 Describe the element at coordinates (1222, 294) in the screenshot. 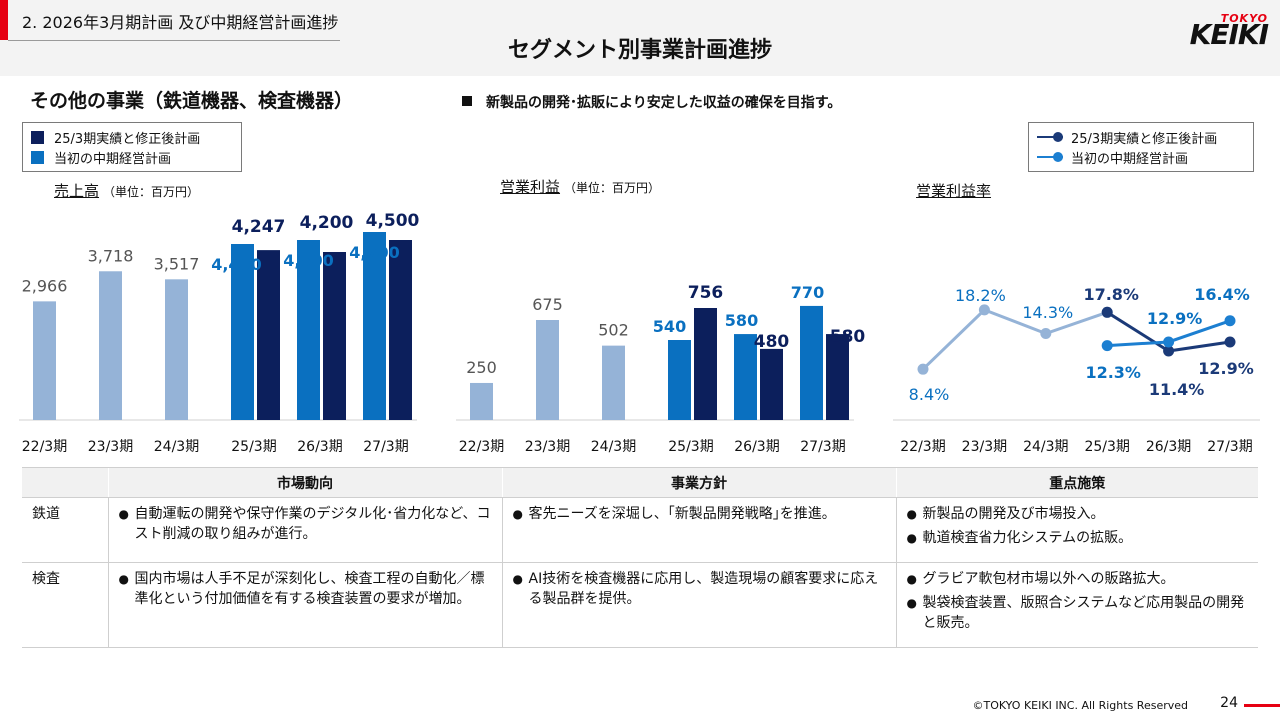

I see `data-label-plan: 16.4%` at that location.